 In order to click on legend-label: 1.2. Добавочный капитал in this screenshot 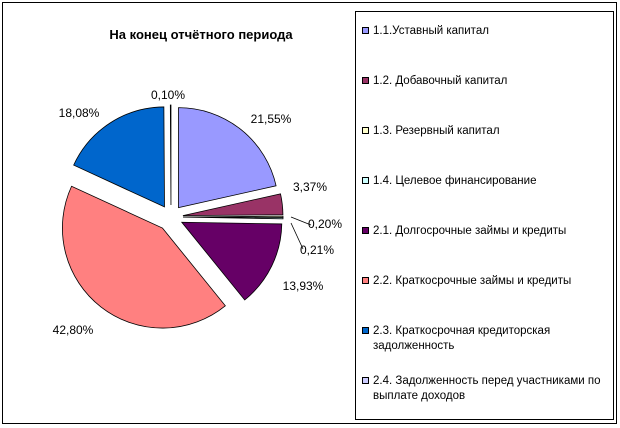, I will do `click(440, 81)`.